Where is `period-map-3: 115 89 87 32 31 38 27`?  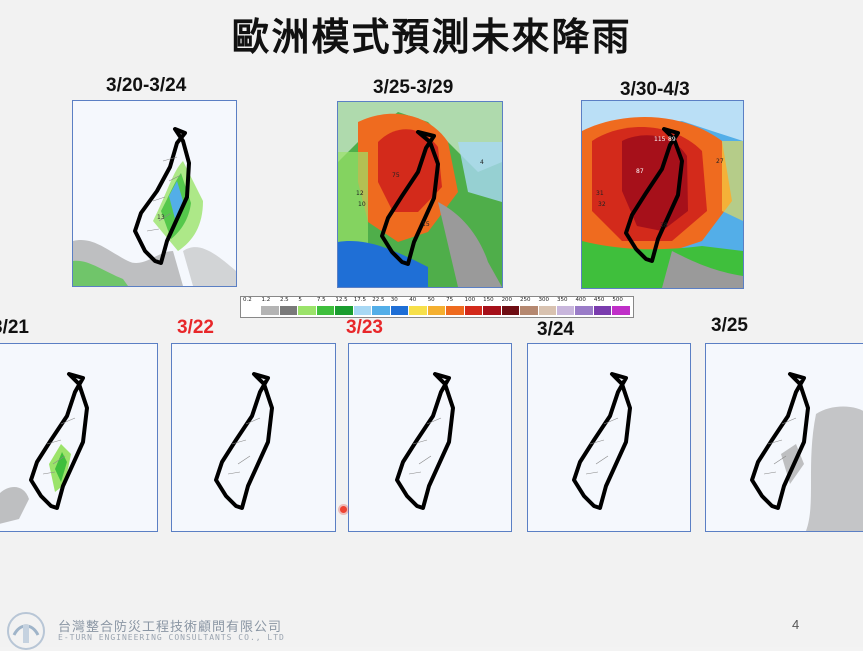
period-map-3: 115 89 87 32 31 38 27 is located at coordinates (662, 194).